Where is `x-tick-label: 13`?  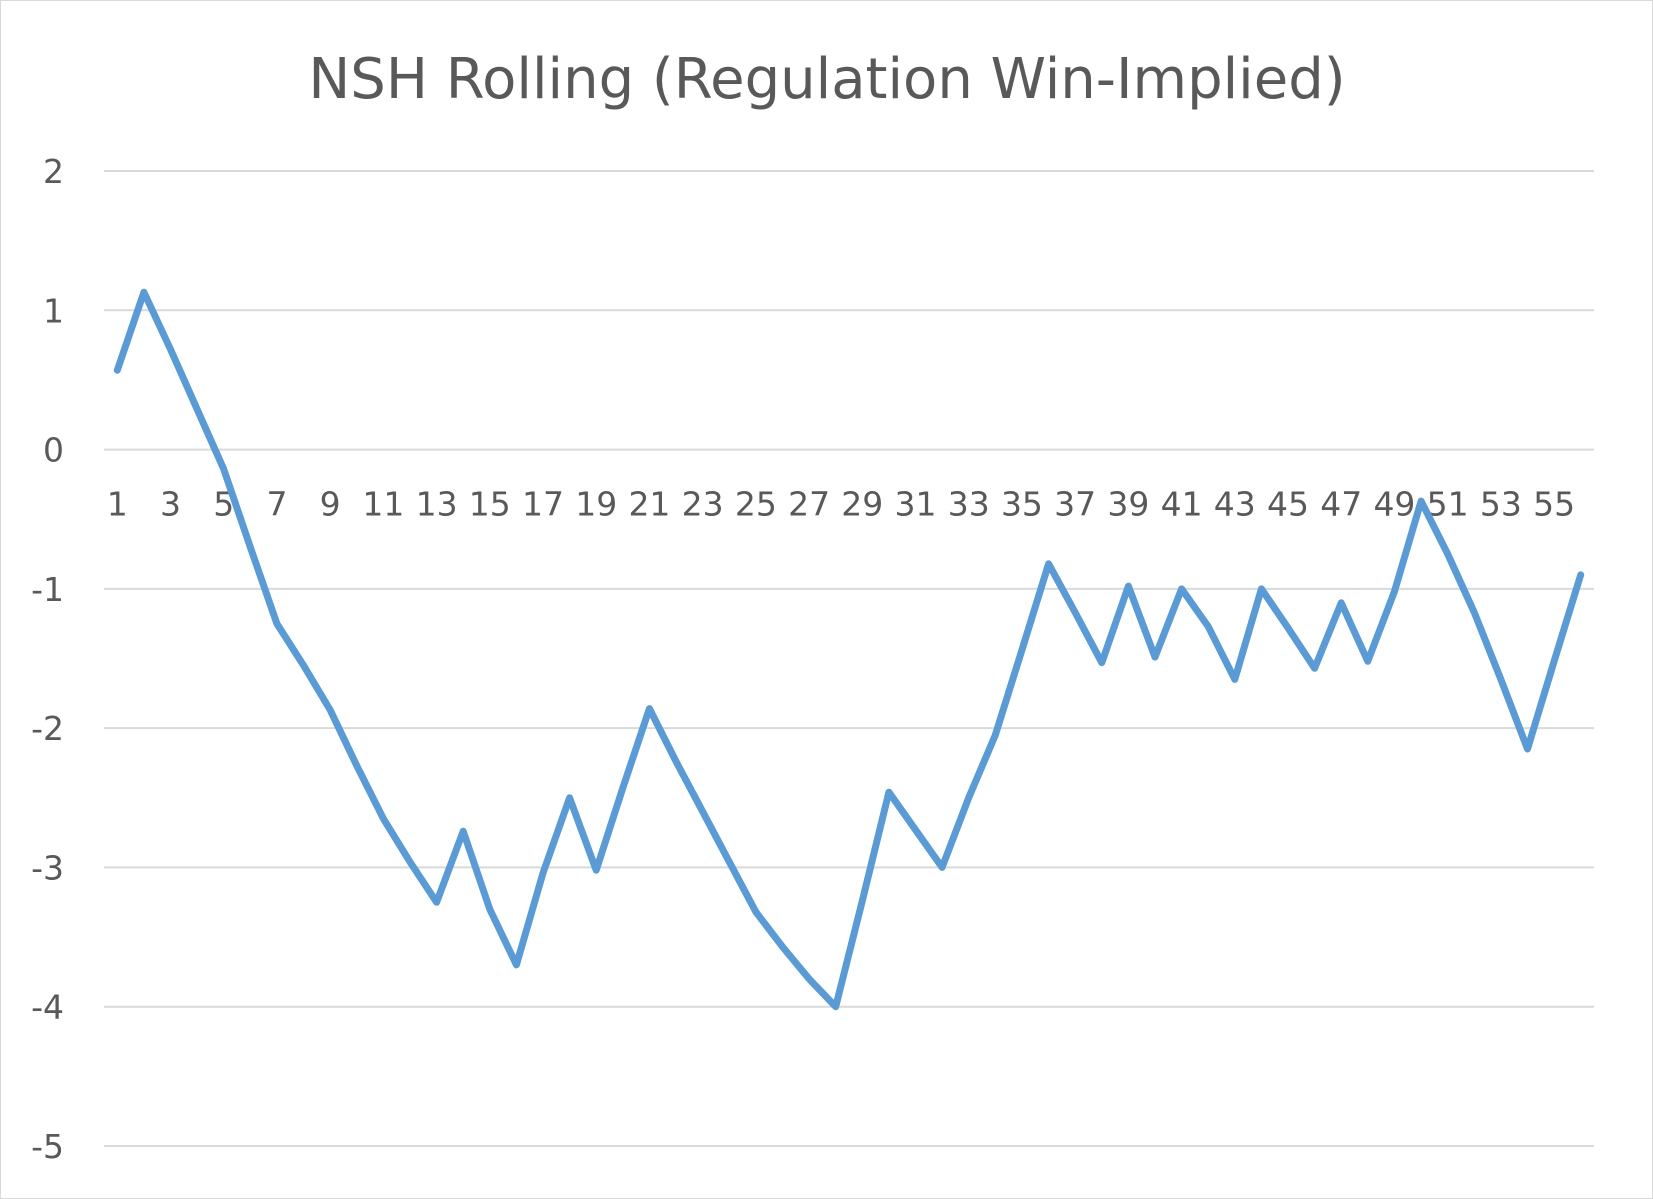 x-tick-label: 13 is located at coordinates (437, 504).